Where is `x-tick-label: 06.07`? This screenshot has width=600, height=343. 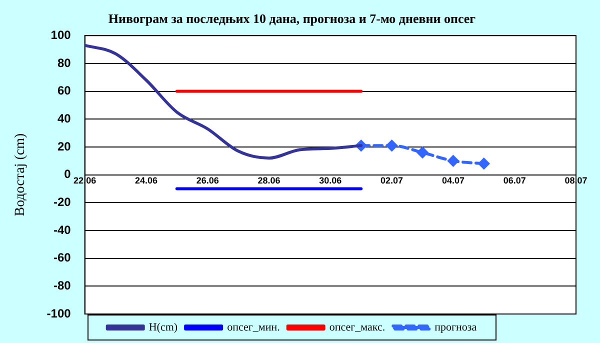
x-tick-label: 06.07 is located at coordinates (514, 181).